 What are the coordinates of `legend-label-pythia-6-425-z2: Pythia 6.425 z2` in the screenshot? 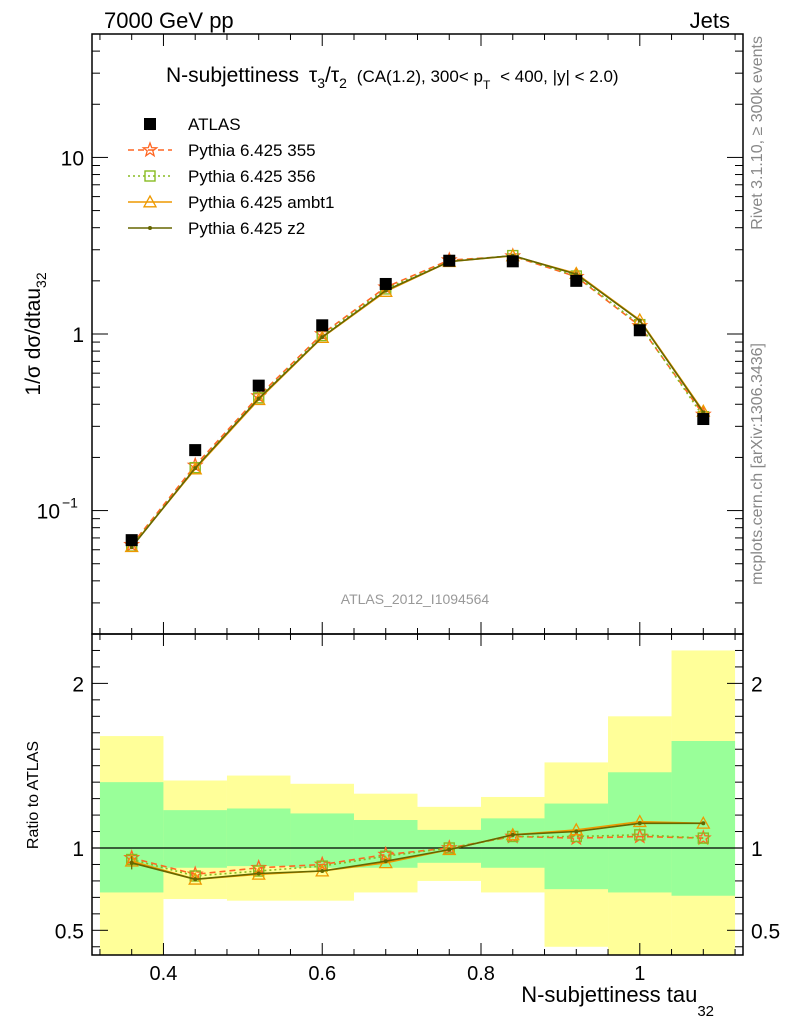 It's located at (246, 228).